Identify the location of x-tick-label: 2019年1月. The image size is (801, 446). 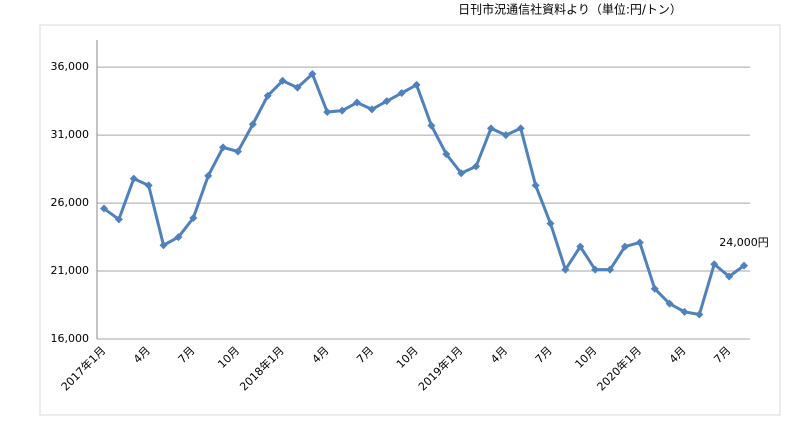
(440, 368).